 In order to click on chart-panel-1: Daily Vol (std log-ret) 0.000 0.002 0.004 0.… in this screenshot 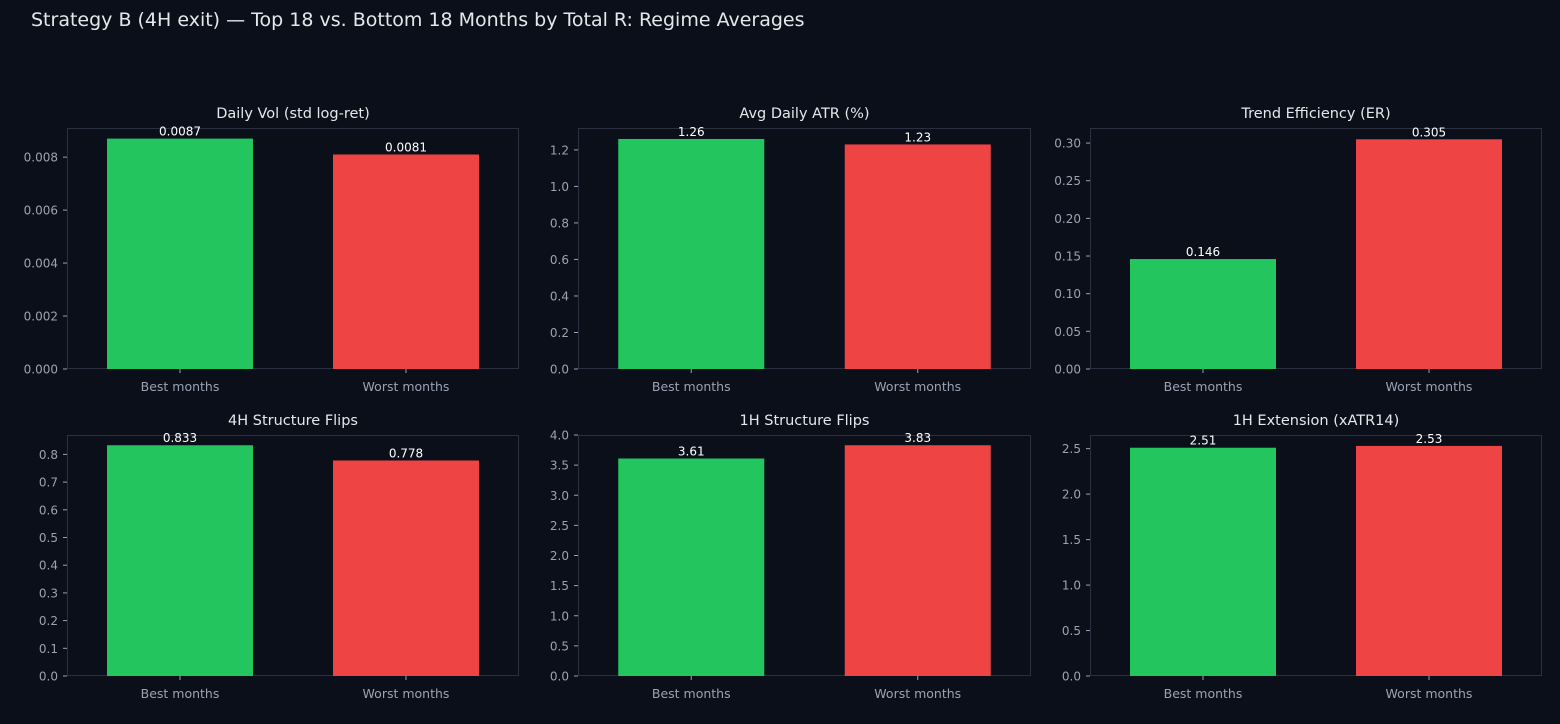, I will do `click(271, 250)`.